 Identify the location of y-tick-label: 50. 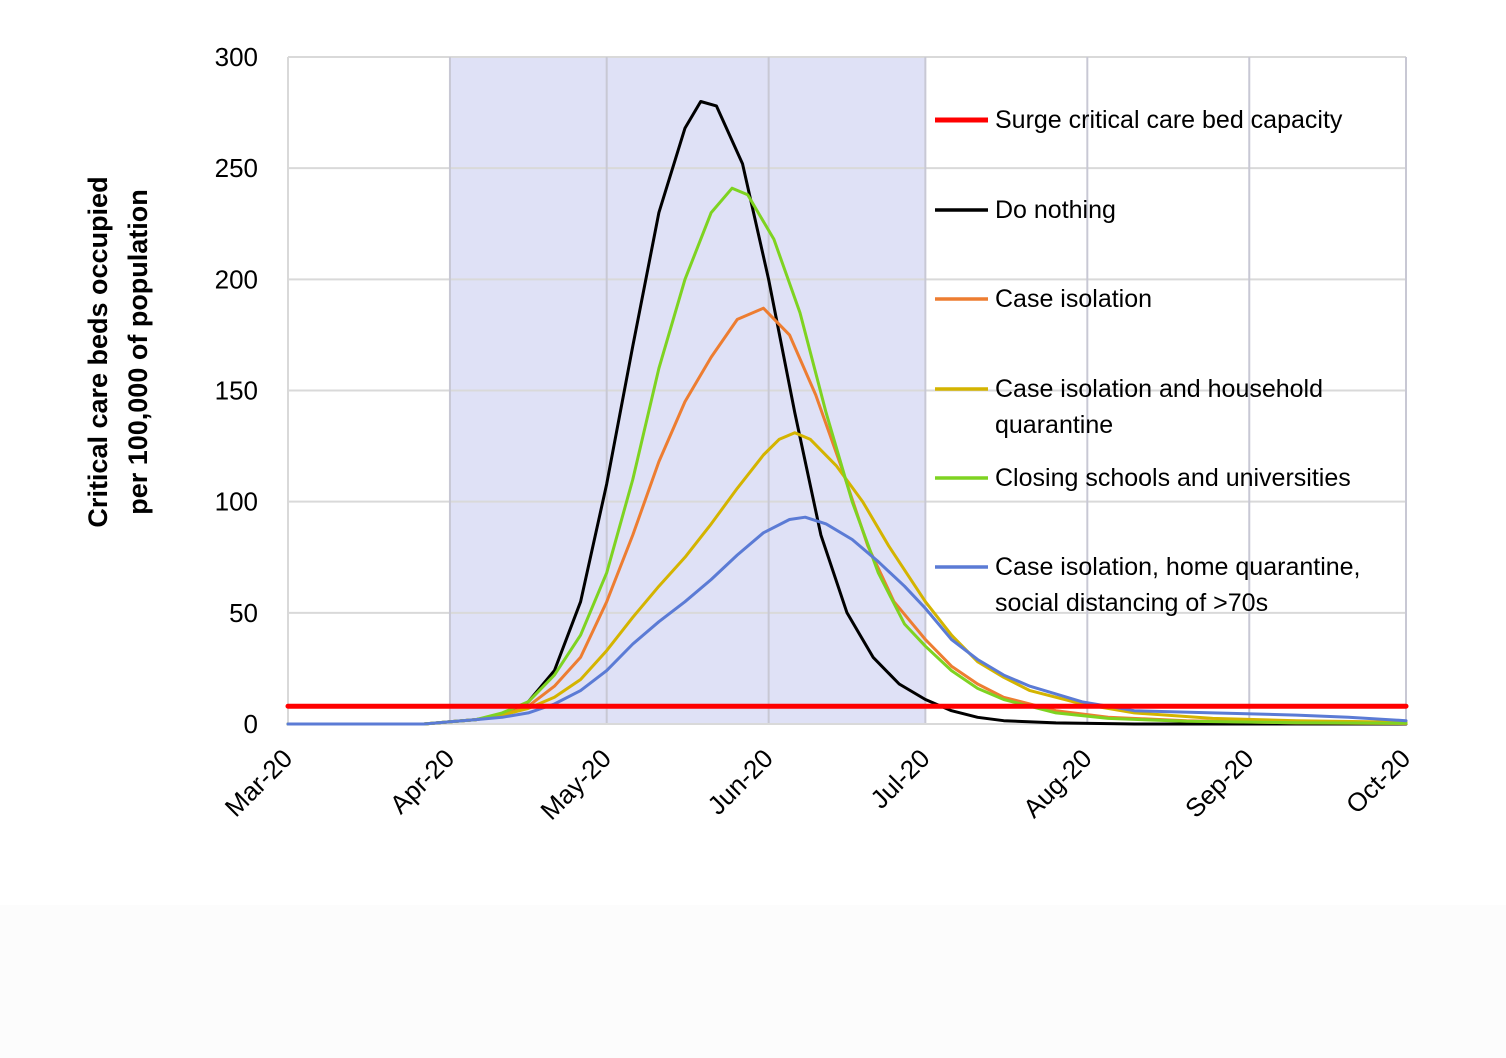
(243, 613).